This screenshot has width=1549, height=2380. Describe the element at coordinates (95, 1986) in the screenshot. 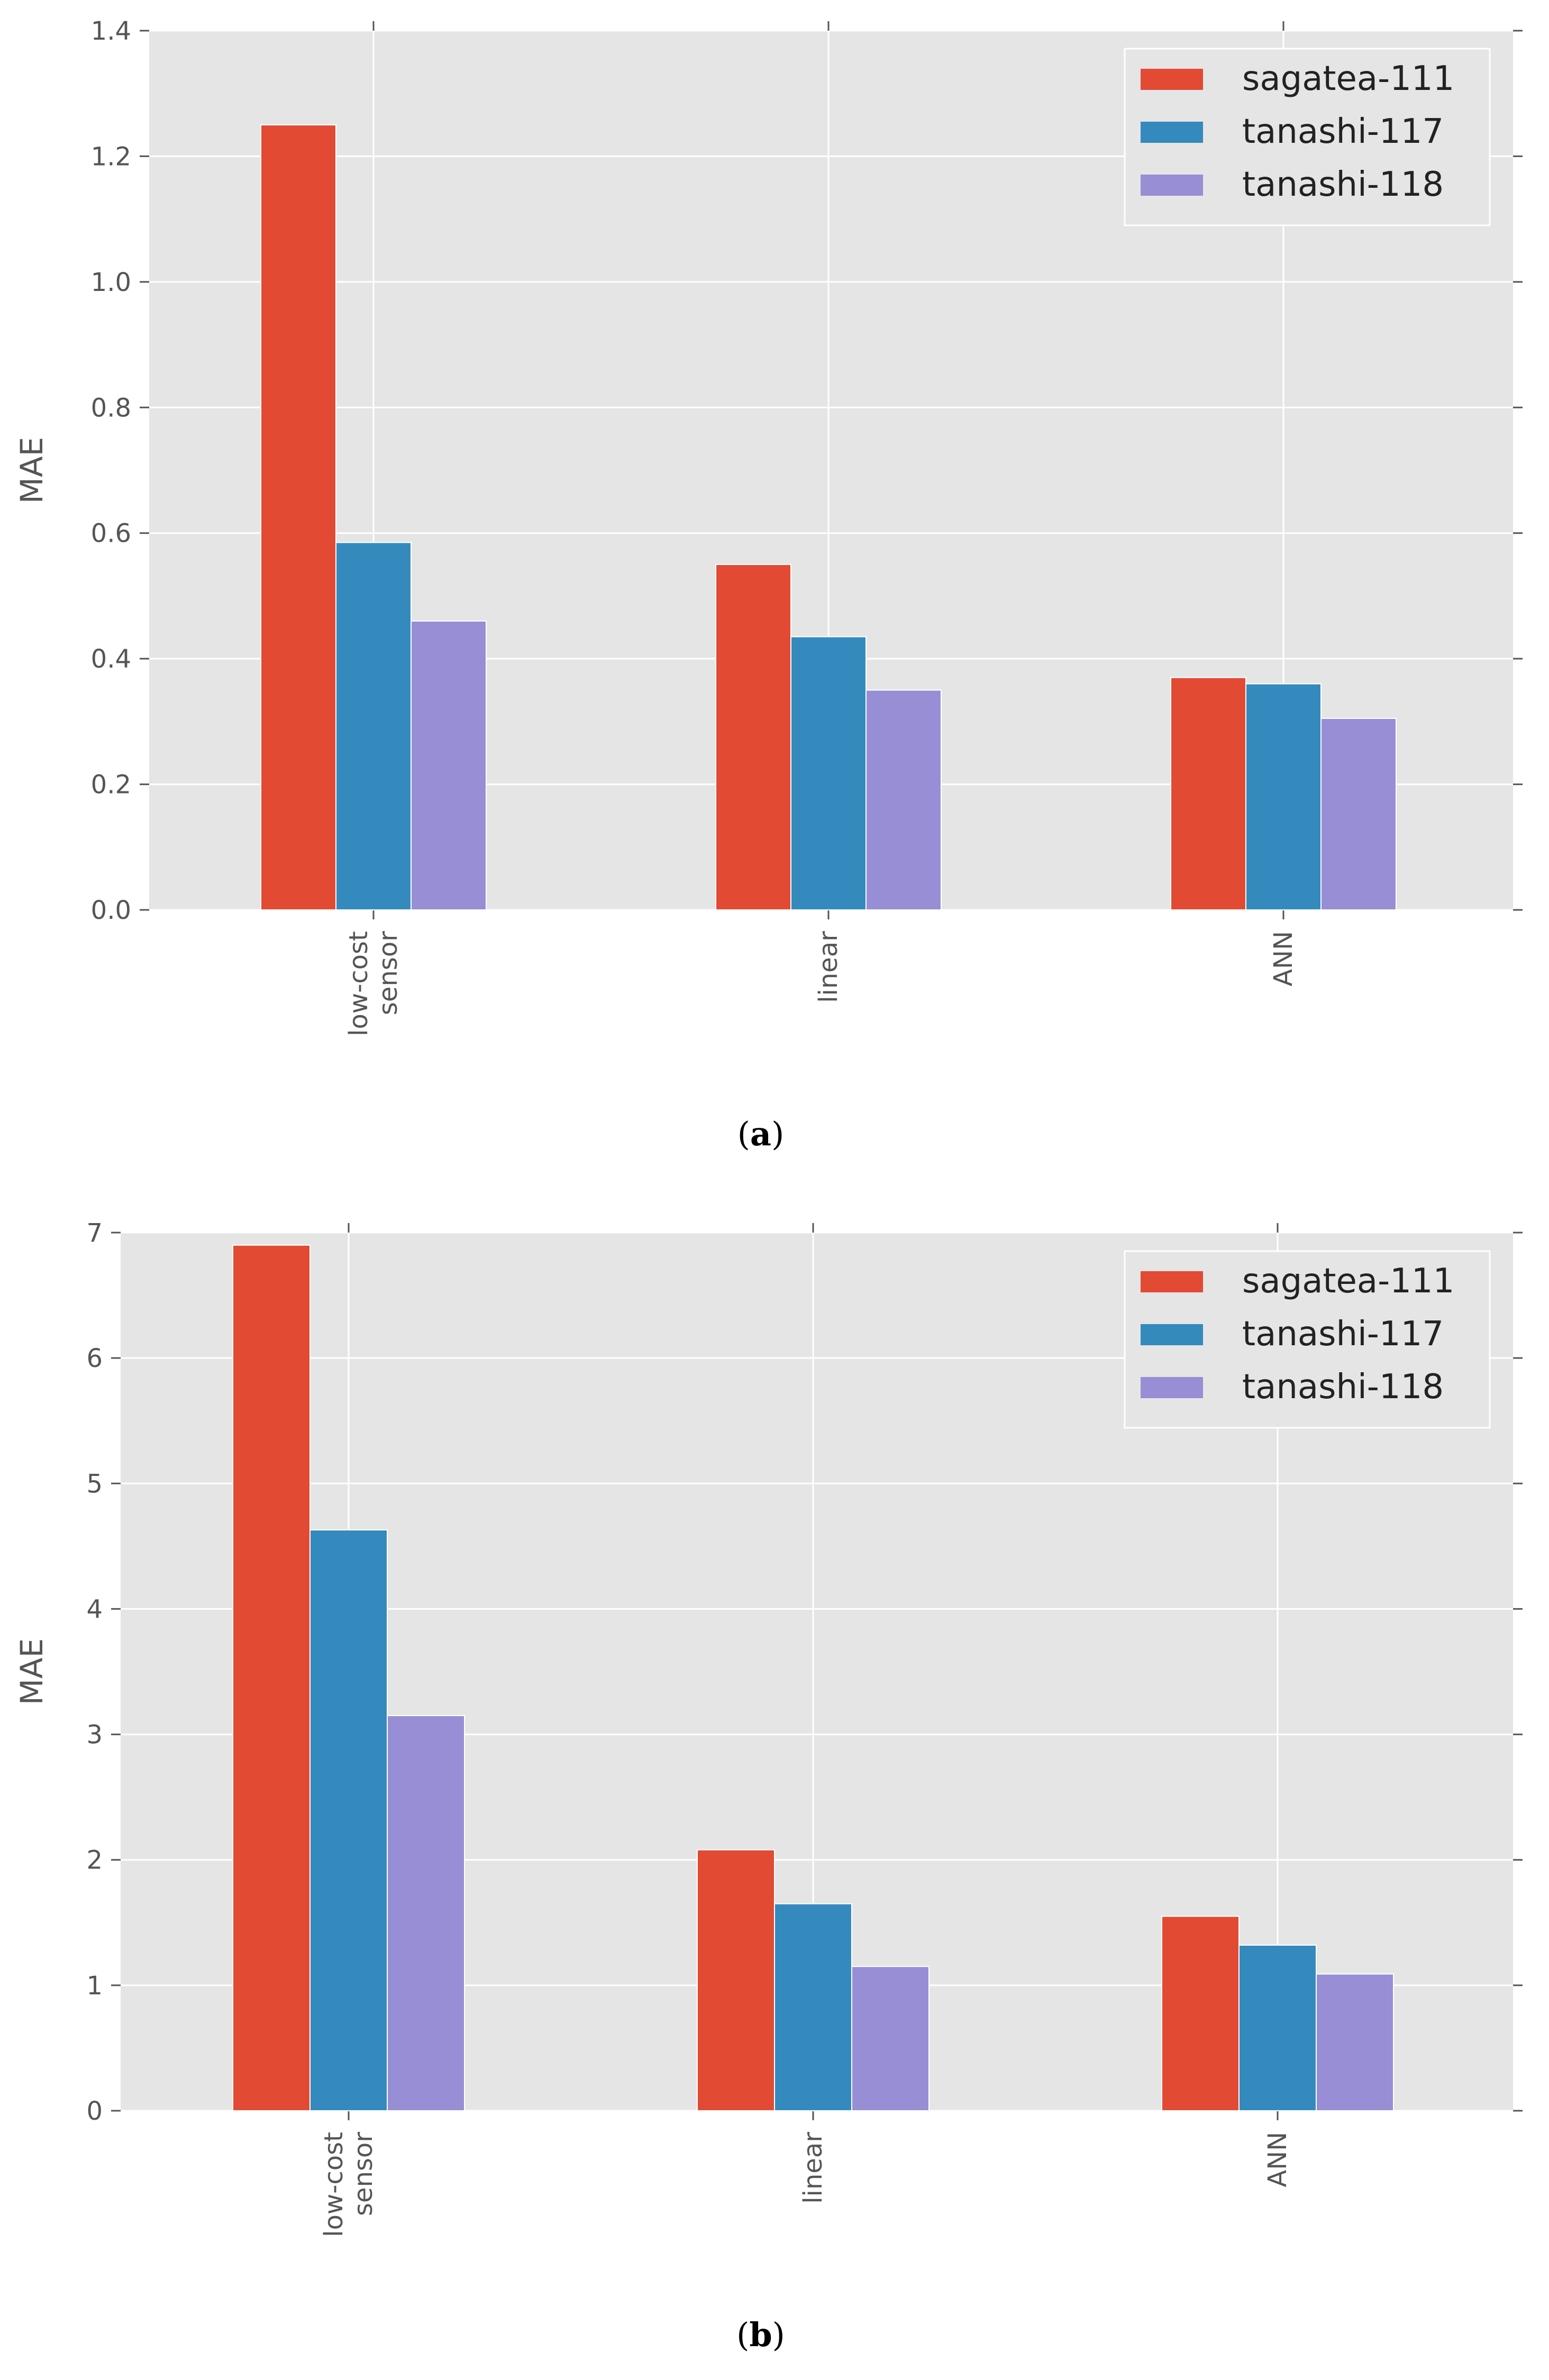

I see `ytick-label: 1` at that location.